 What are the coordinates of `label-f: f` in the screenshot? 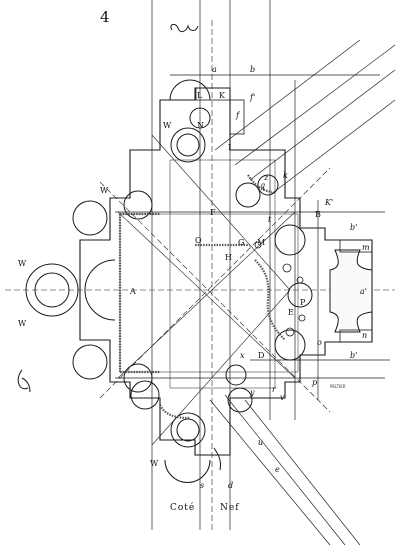 It's located at (238, 115).